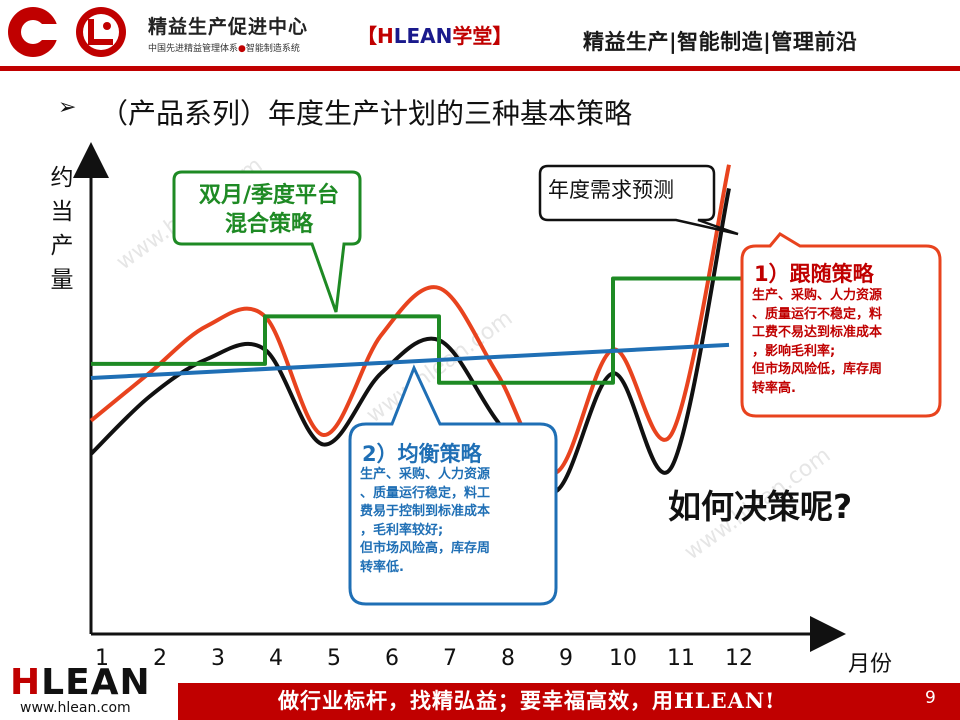  What do you see at coordinates (814, 274) in the screenshot?
I see `chase-strategy-title: 1）跟随策略` at bounding box center [814, 274].